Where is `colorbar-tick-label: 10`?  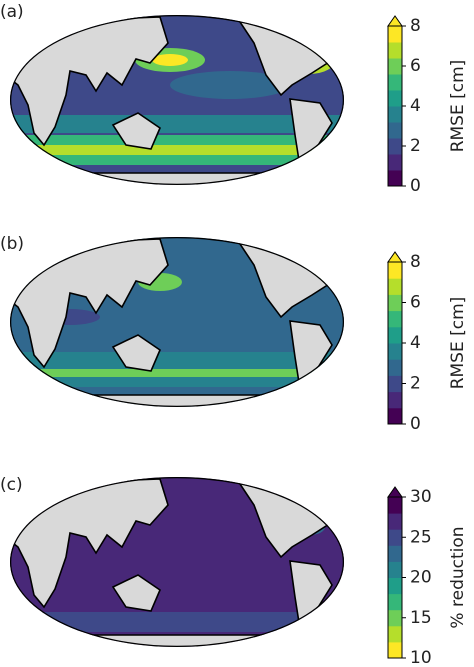 colorbar-tick-label: 10 is located at coordinates (421, 657).